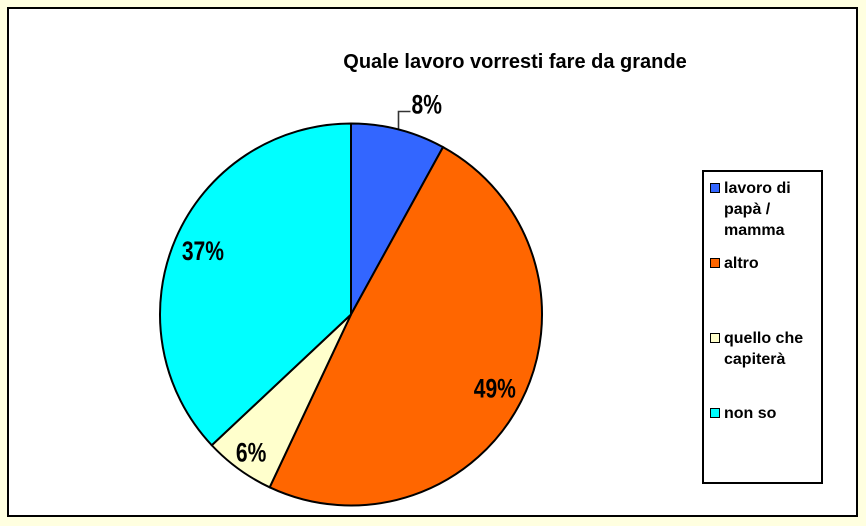 Image resolution: width=866 pixels, height=526 pixels. Describe the element at coordinates (495, 389) in the screenshot. I see `data-label-2: 49%` at that location.